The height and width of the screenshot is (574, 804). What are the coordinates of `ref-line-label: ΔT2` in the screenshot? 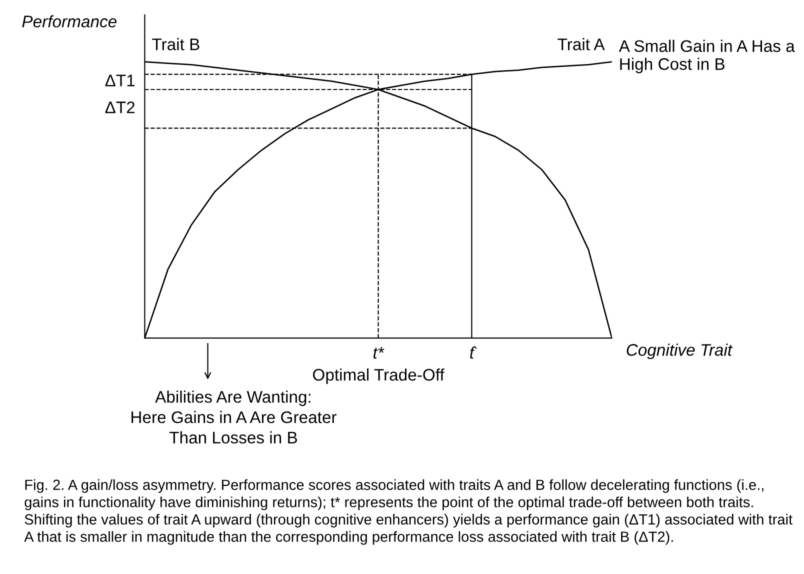 It's located at (120, 108).